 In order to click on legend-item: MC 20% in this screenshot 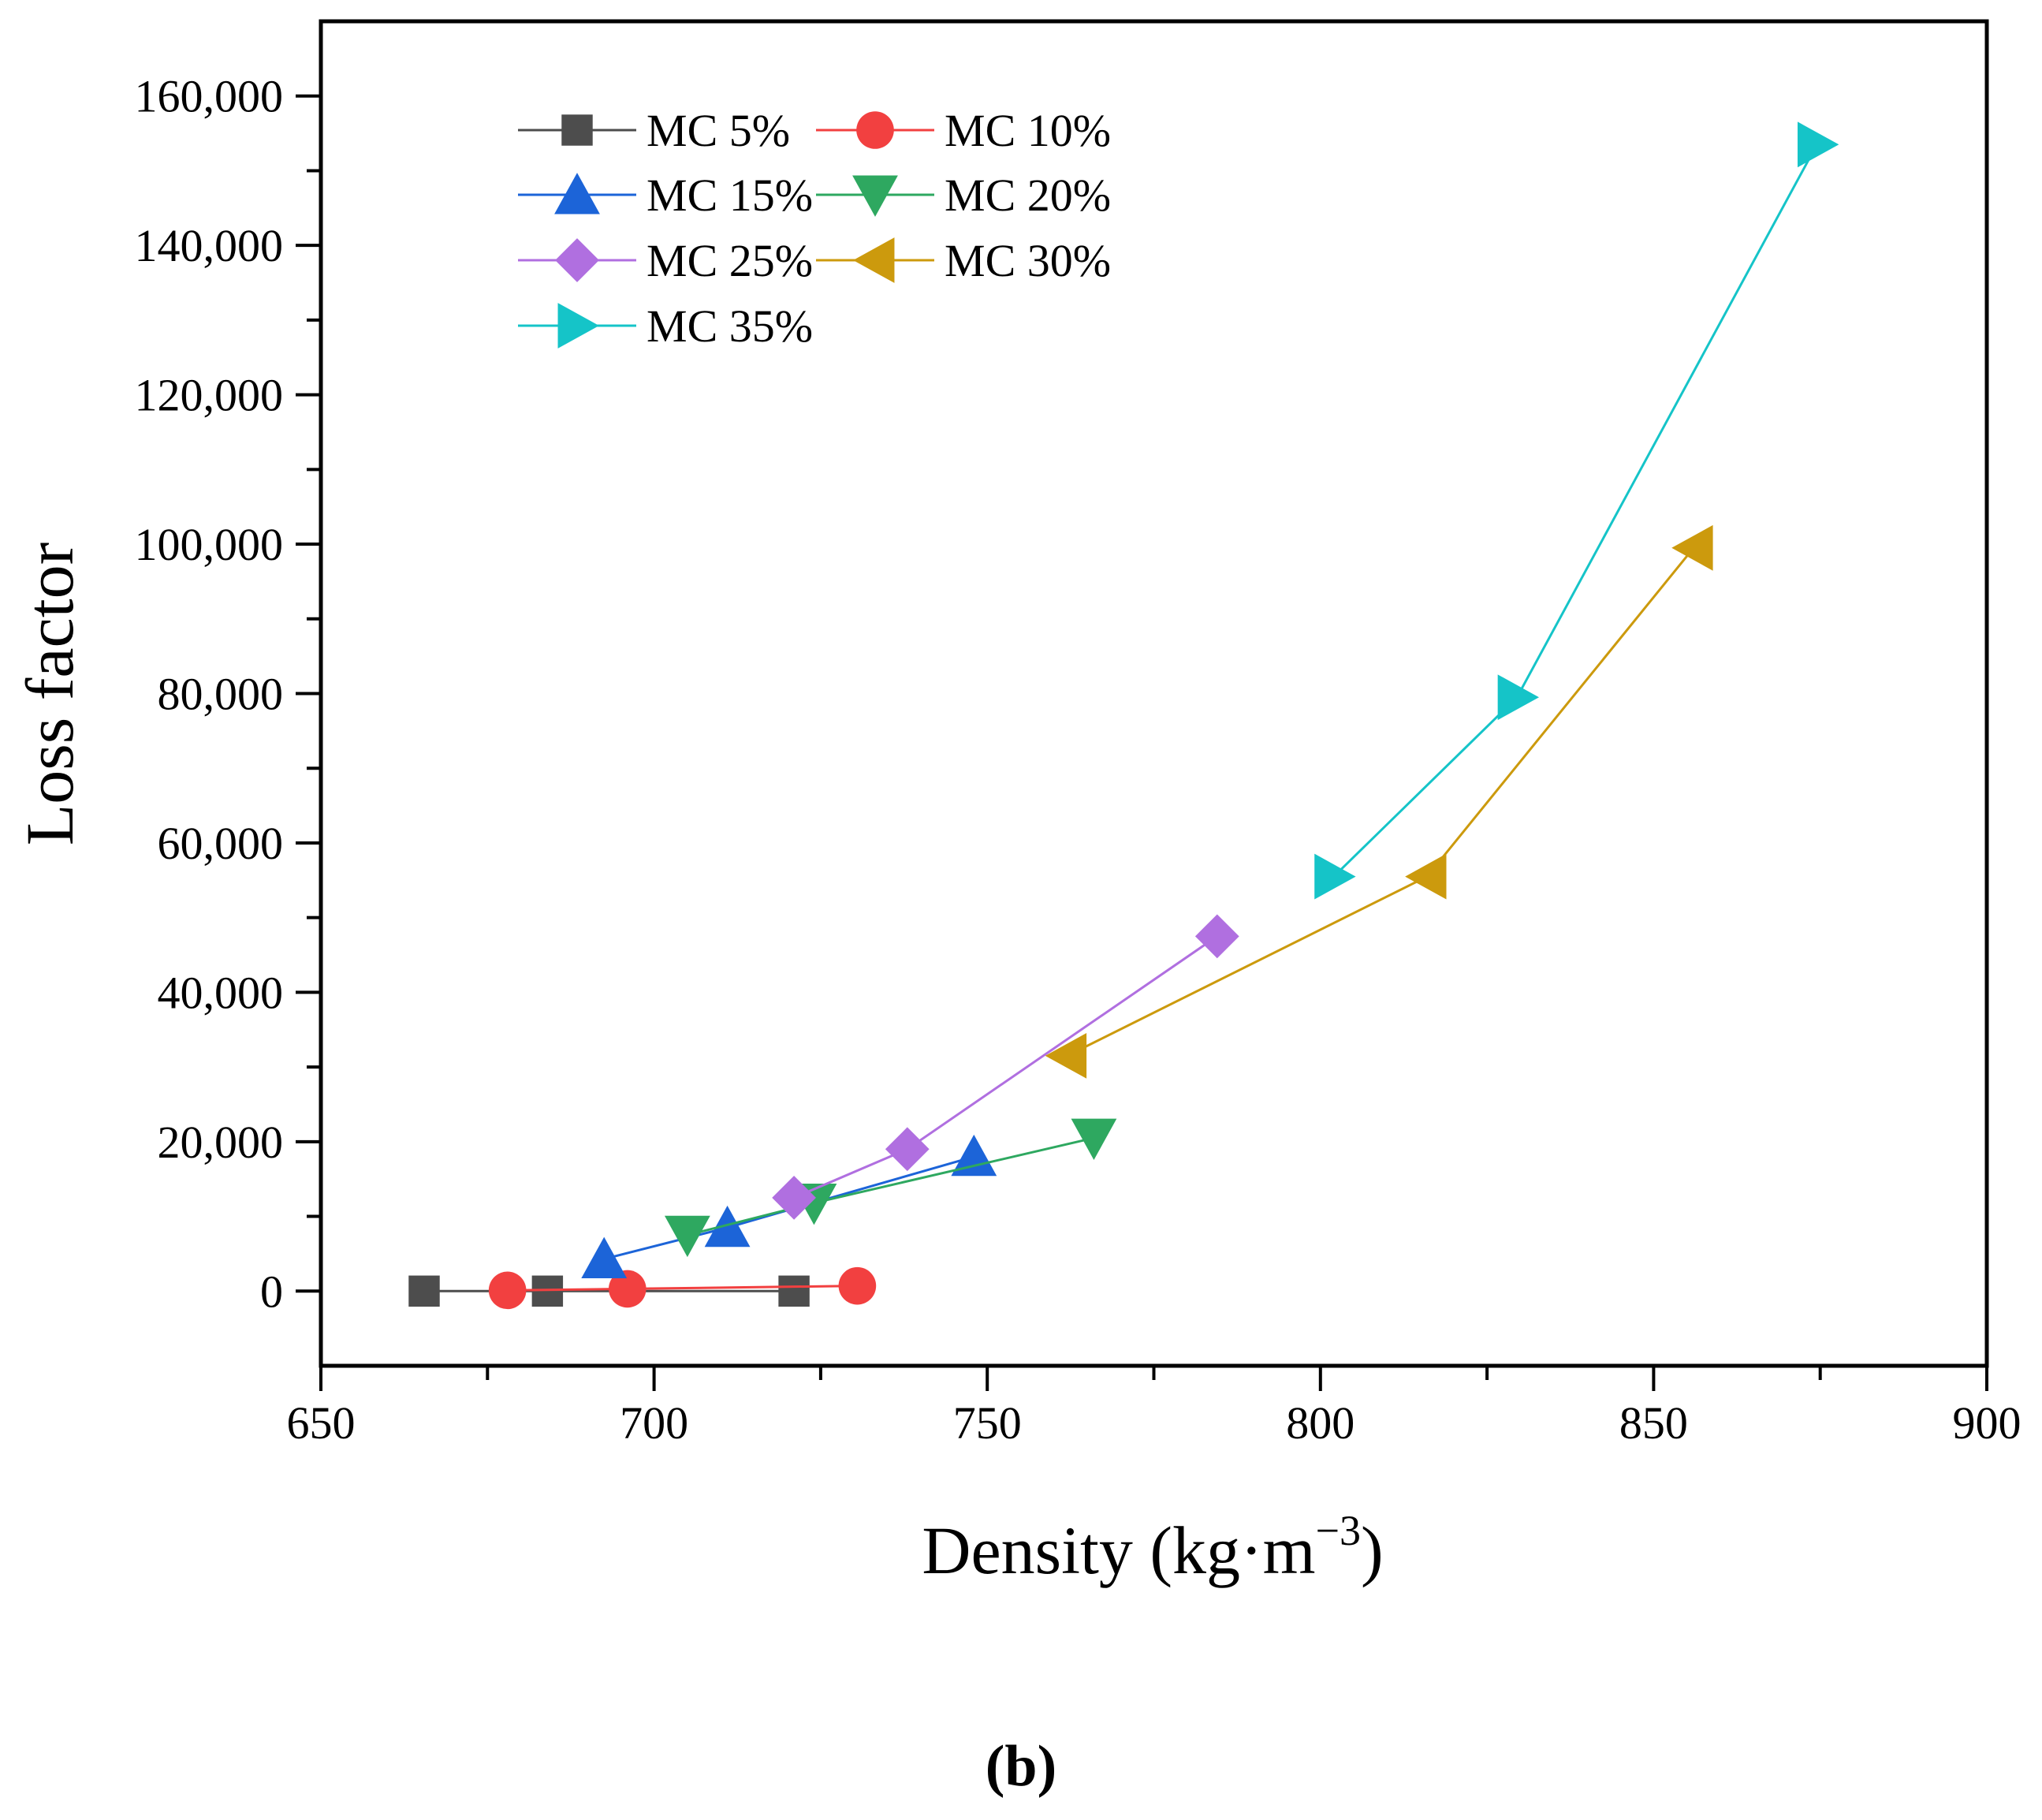, I will do `click(964, 195)`.